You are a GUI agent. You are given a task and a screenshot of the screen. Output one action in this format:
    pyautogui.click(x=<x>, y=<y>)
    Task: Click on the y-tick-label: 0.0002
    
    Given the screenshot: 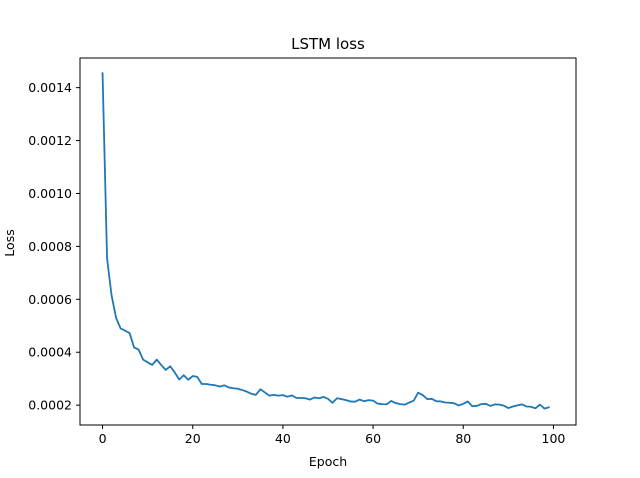 What is the action you would take?
    pyautogui.click(x=50, y=405)
    